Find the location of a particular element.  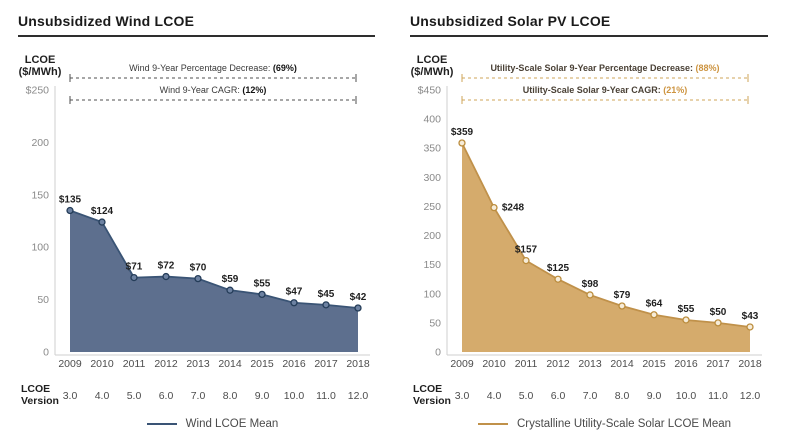

data-point-label: $124 is located at coordinates (102, 211).